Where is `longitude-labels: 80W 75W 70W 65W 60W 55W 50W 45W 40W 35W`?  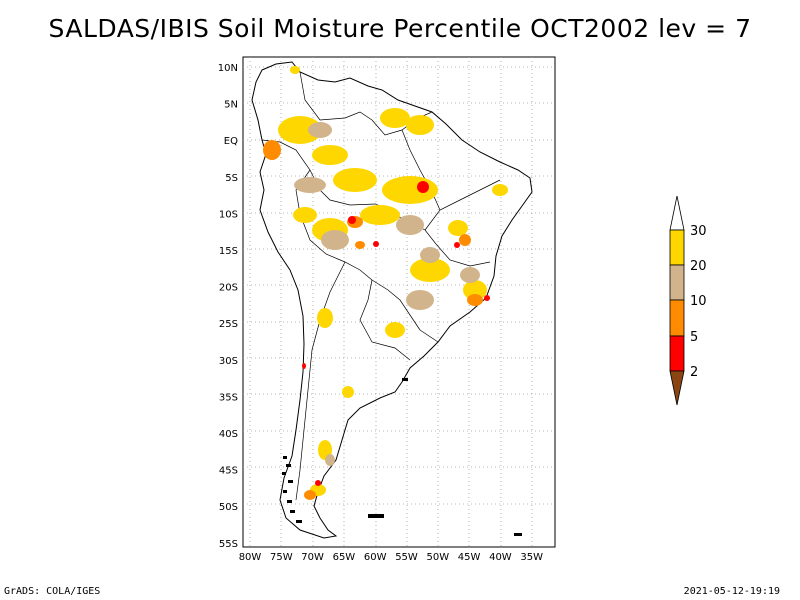 longitude-labels: 80W 75W 70W 65W 60W 55W 50W 45W 40W 35W is located at coordinates (391, 557).